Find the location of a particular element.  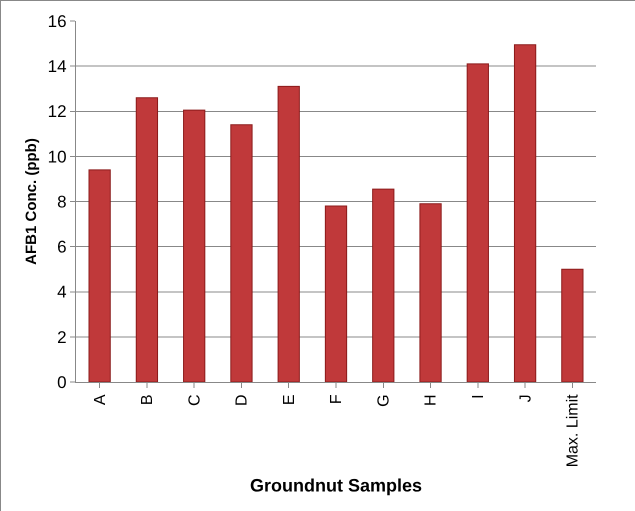

x-tick-label: Max. Limit is located at coordinates (573, 431).